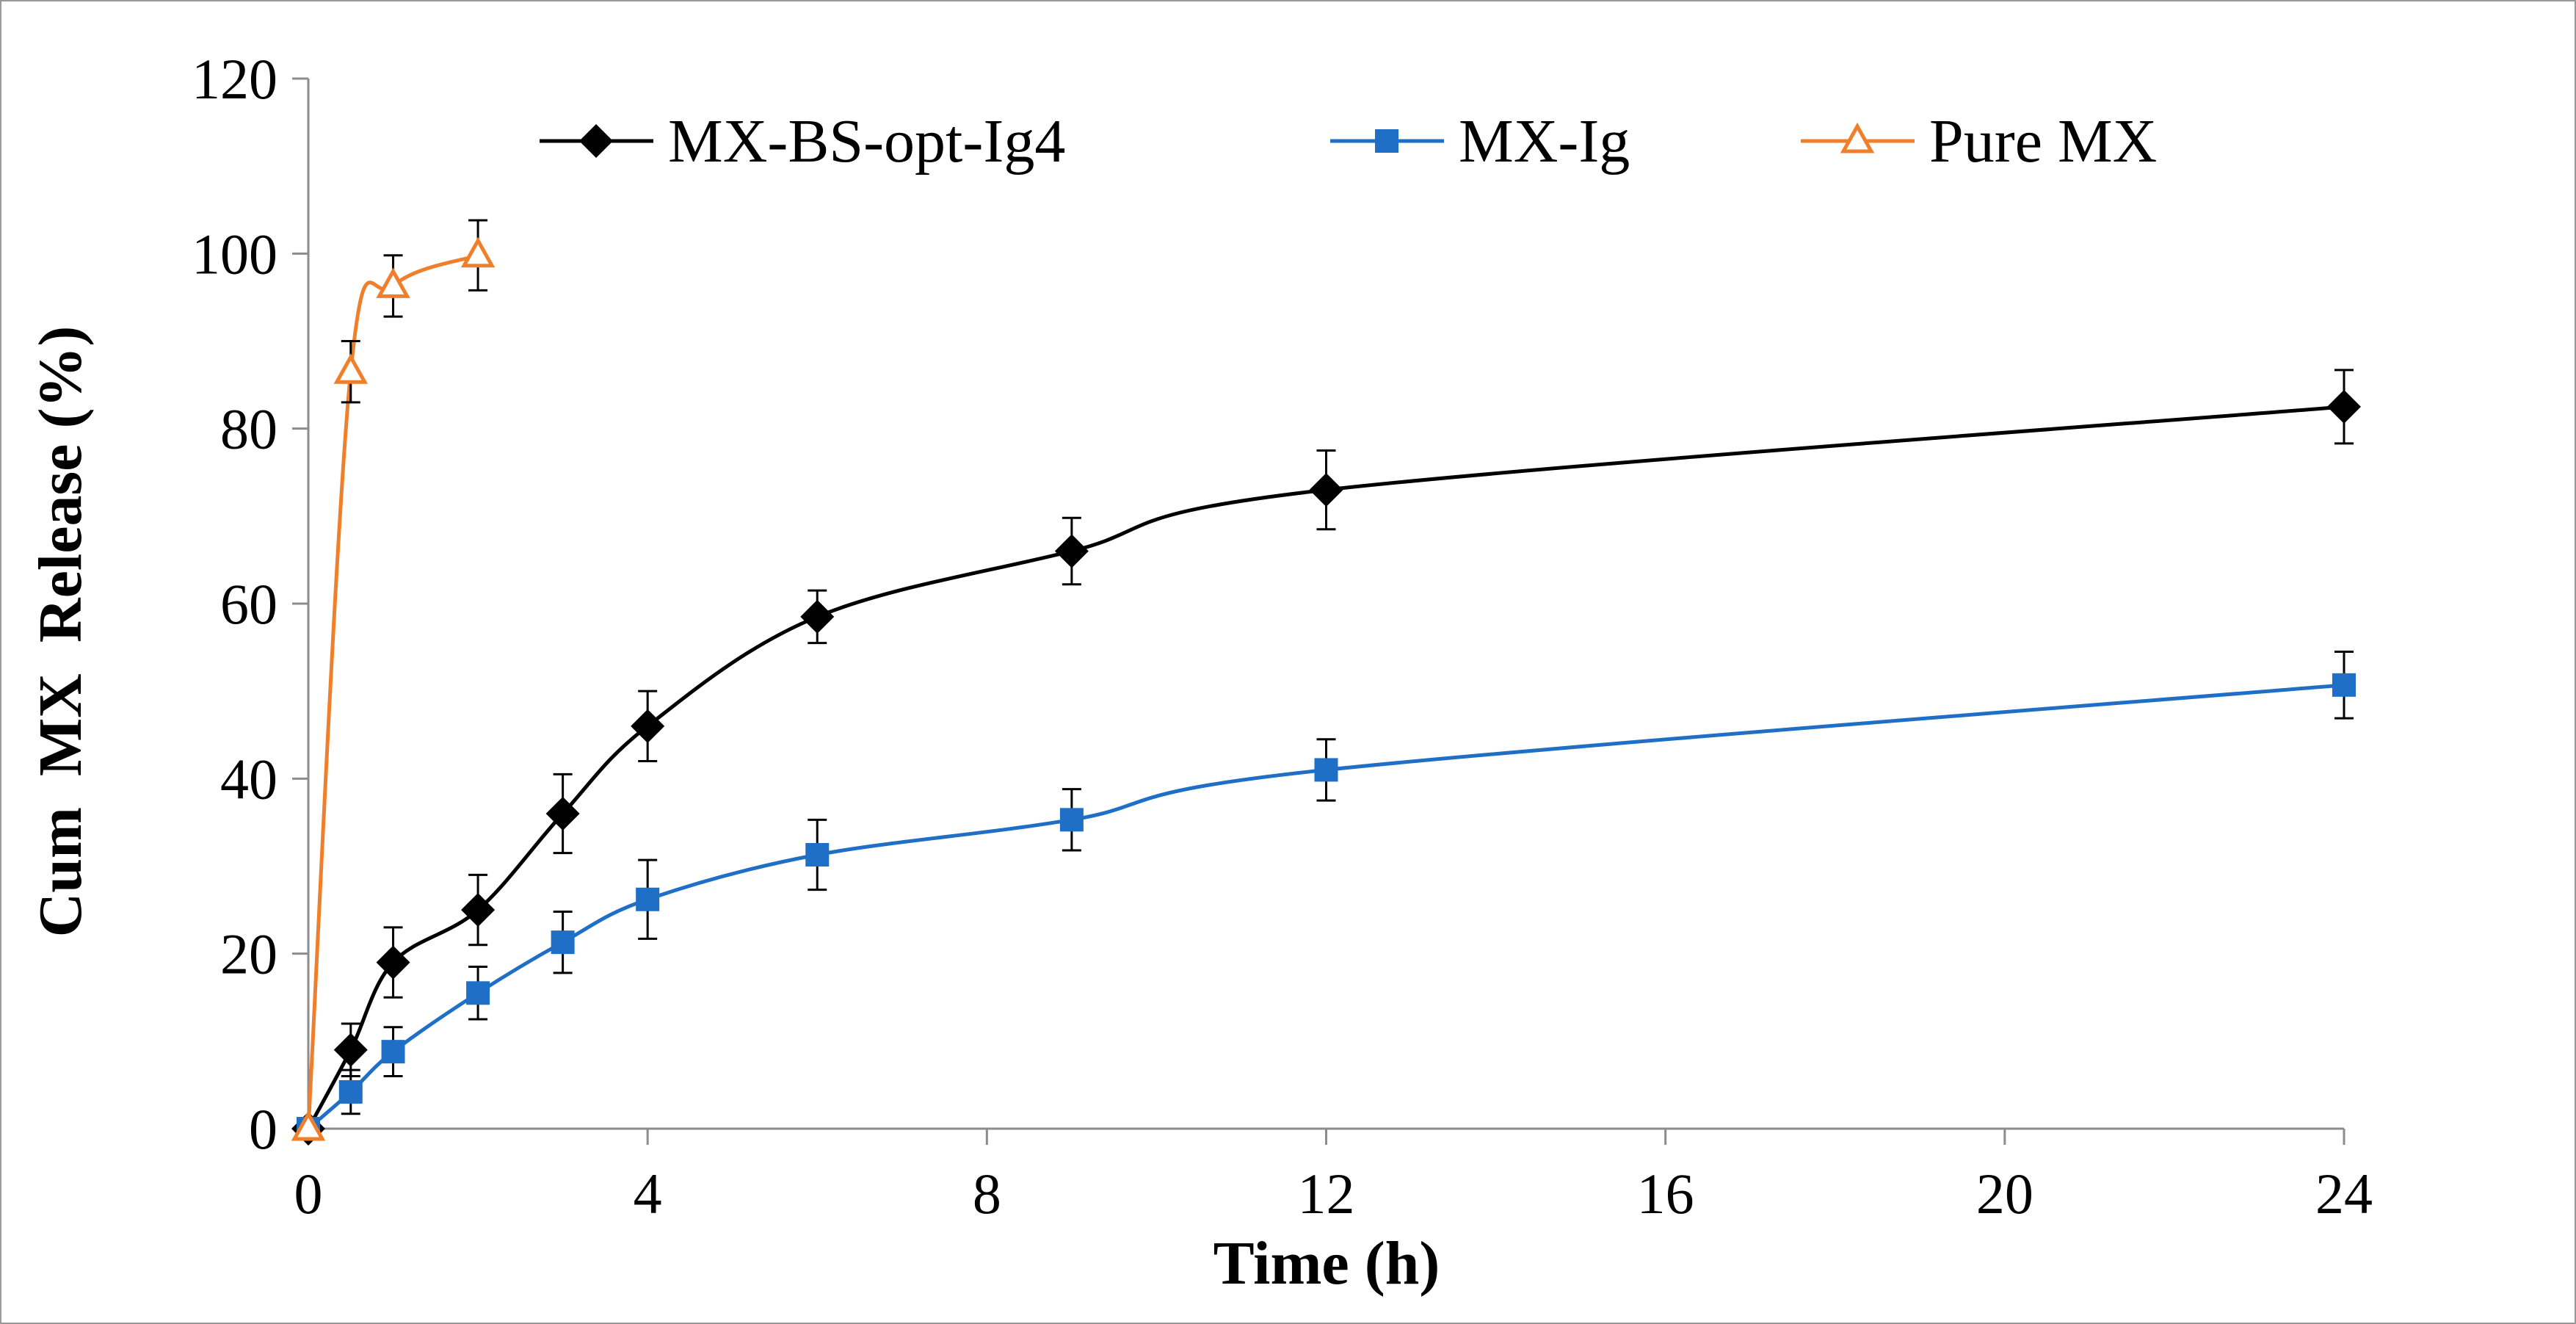 The width and height of the screenshot is (2576, 1324). What do you see at coordinates (2005, 1194) in the screenshot?
I see `x-tick-label: 20` at bounding box center [2005, 1194].